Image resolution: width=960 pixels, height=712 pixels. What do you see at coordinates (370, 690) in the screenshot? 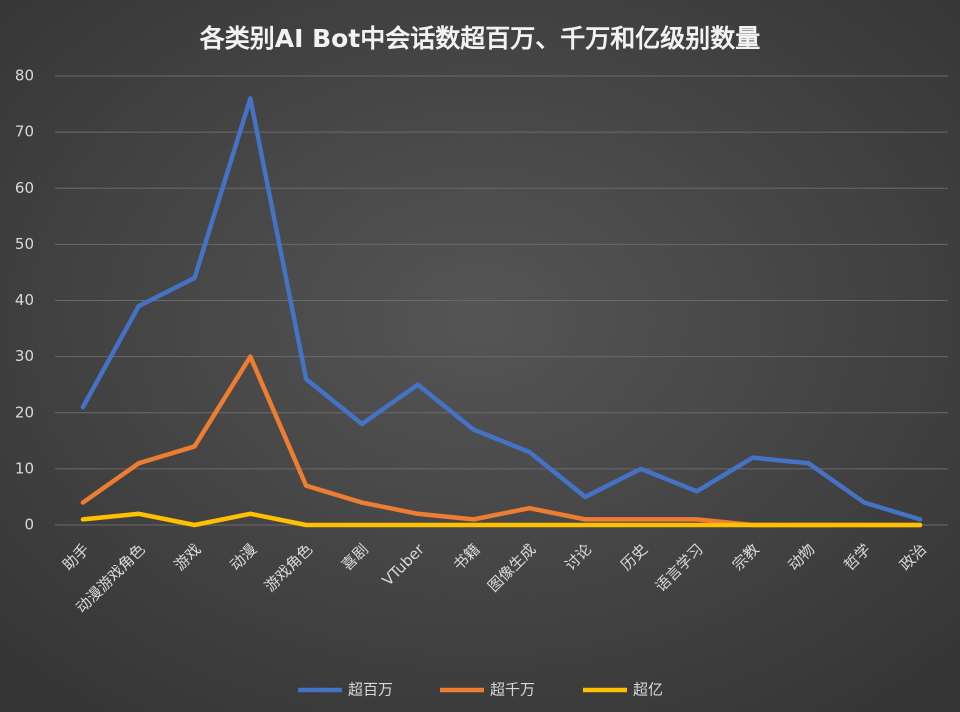
I see `legend-label: 超百万` at bounding box center [370, 690].